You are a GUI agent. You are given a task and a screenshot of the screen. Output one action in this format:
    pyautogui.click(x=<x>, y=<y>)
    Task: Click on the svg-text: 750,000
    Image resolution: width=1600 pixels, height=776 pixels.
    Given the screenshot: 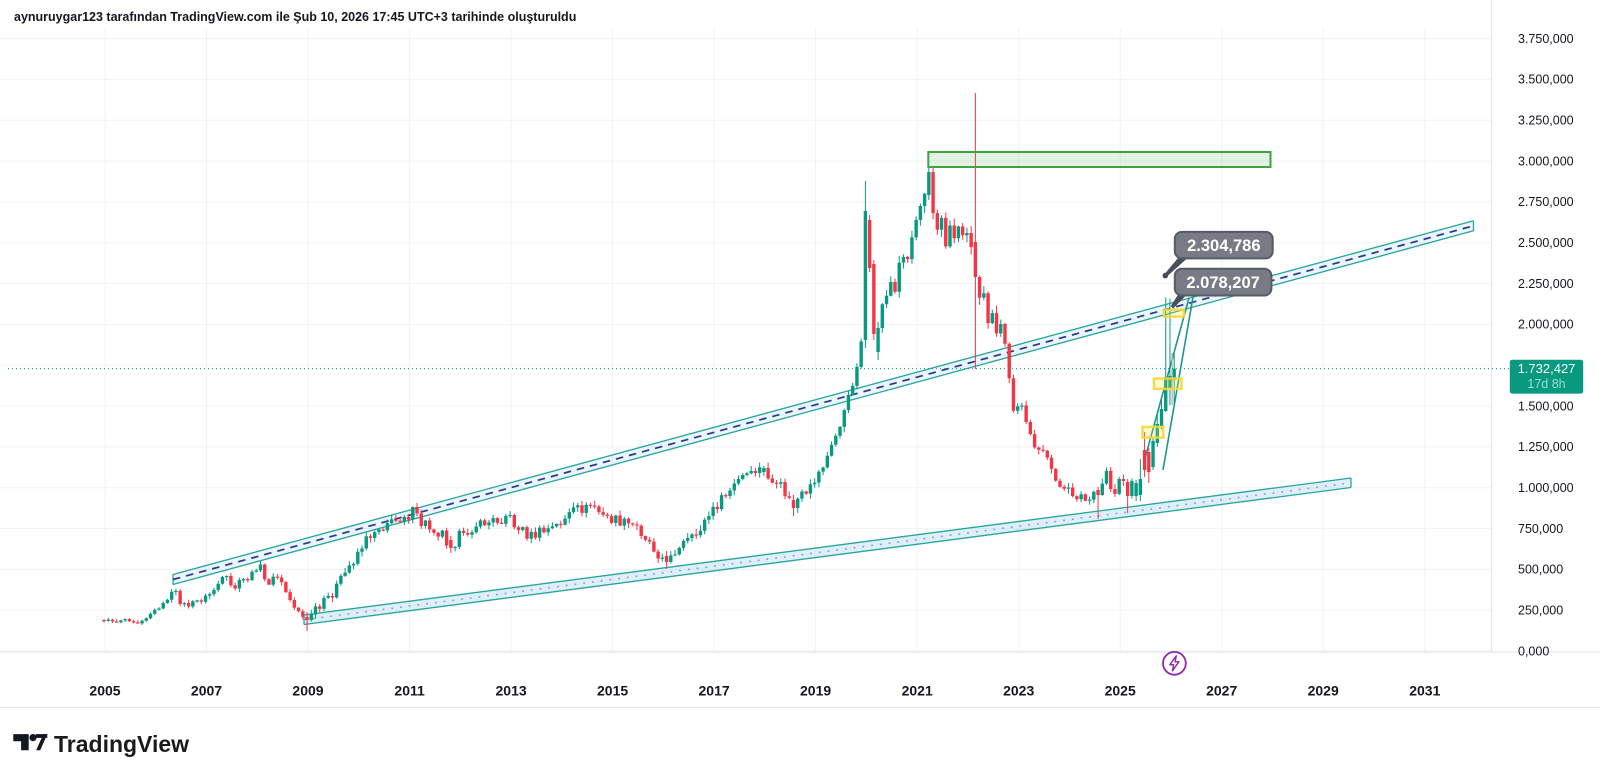 What is the action you would take?
    pyautogui.click(x=1540, y=529)
    